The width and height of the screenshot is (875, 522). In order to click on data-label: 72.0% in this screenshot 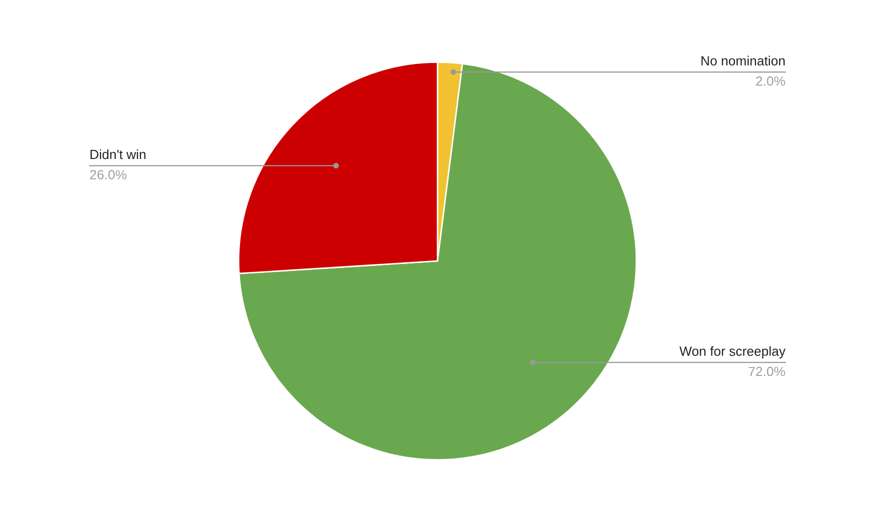, I will do `click(767, 371)`.